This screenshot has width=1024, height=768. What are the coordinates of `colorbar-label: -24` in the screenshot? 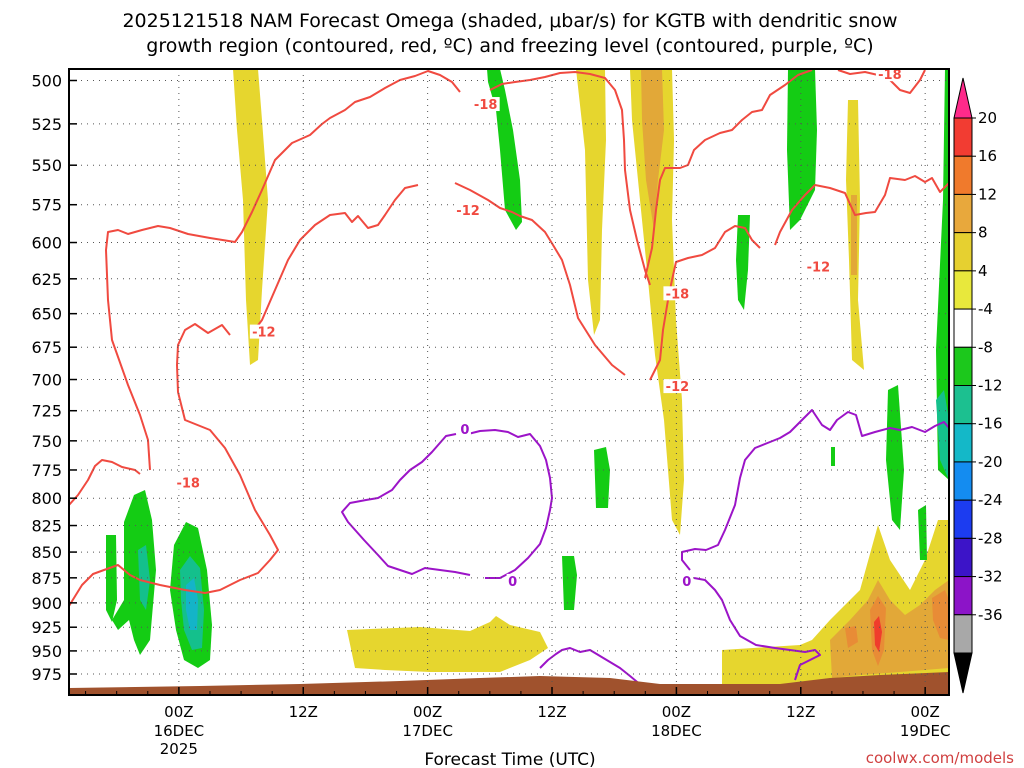 It's located at (990, 500).